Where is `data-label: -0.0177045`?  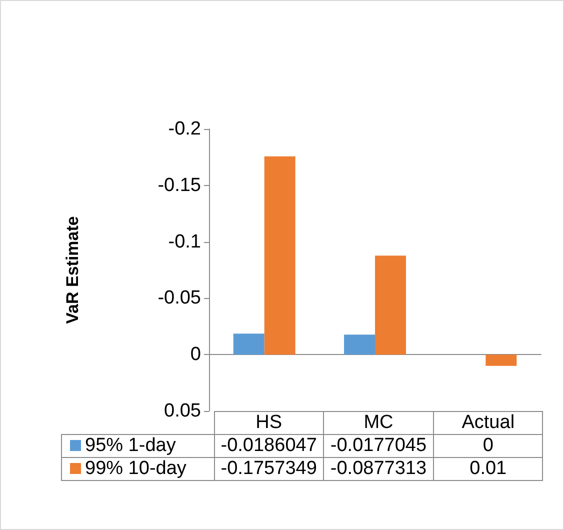
data-label: -0.0177045 is located at coordinates (379, 446).